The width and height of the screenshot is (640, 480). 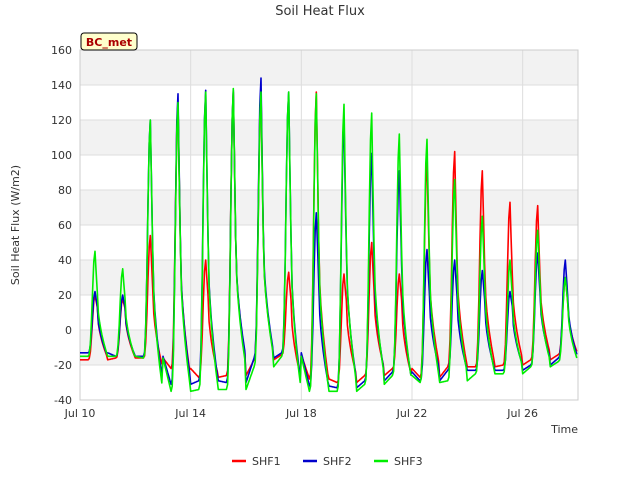 I want to click on x-tick-label: Jul 18, so click(x=301, y=413).